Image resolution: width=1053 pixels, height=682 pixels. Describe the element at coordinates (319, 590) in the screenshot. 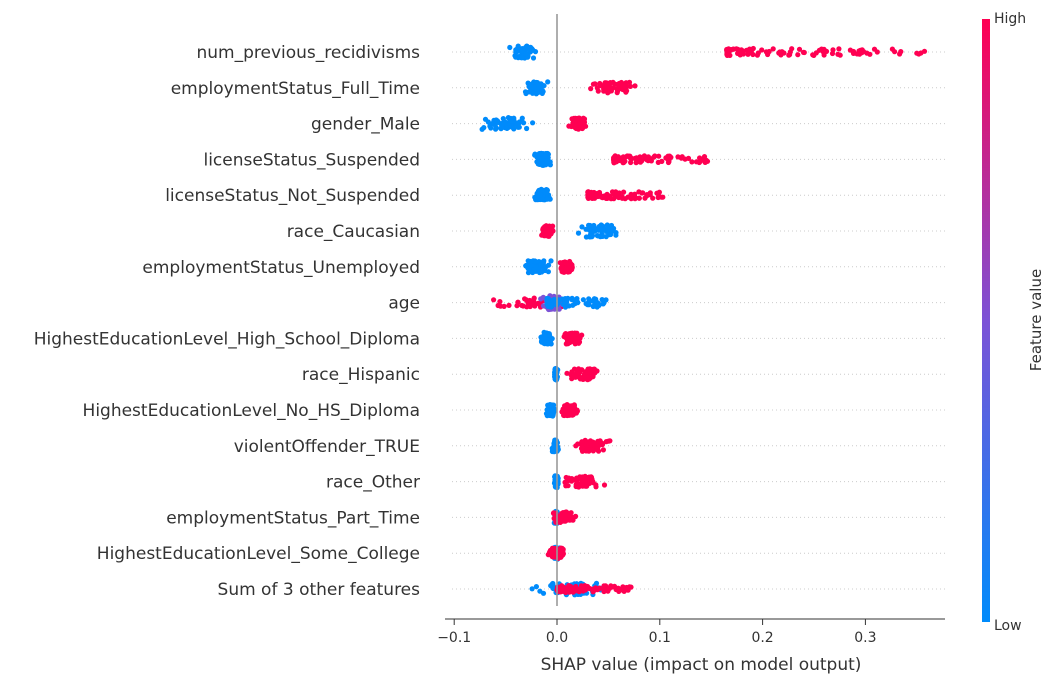

I see `feature-label: Sum of 3 other features` at that location.